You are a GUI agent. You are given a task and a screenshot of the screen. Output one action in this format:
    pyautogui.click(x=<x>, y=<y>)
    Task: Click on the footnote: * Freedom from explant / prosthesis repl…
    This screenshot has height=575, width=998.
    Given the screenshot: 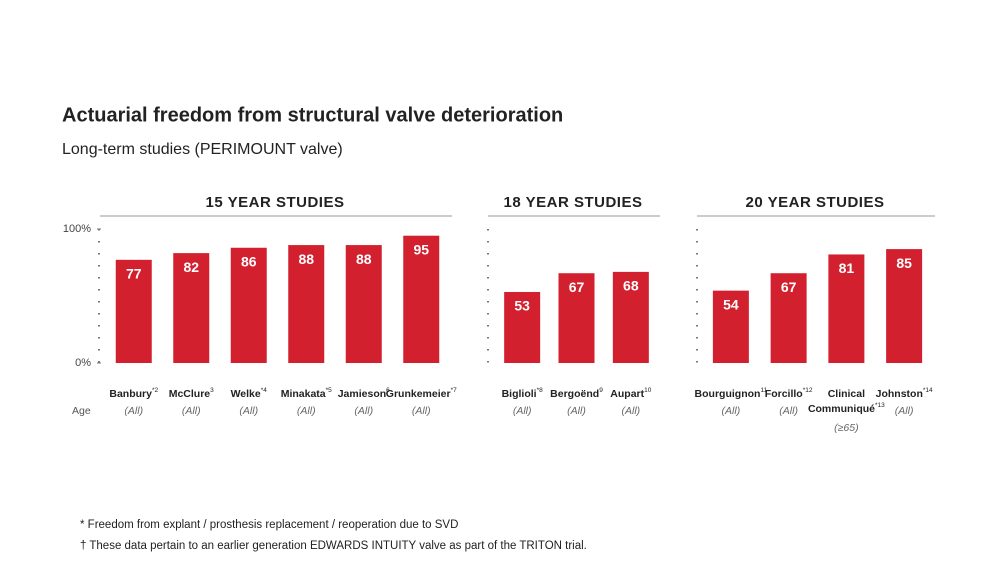 What is the action you would take?
    pyautogui.click(x=269, y=525)
    